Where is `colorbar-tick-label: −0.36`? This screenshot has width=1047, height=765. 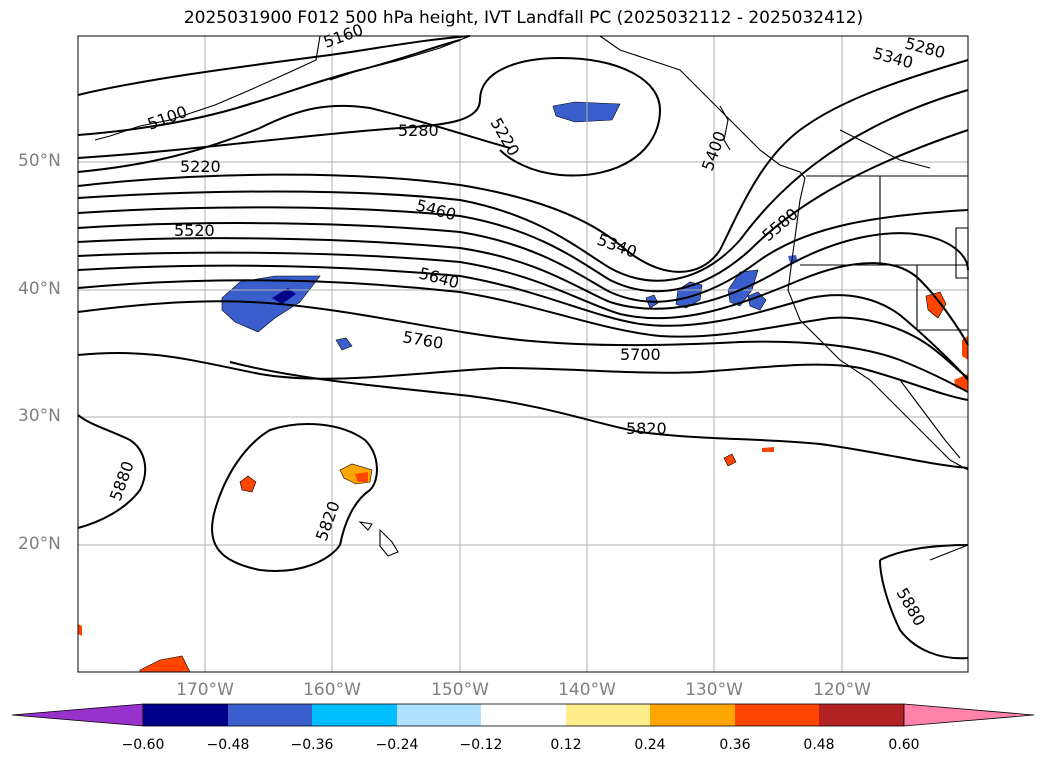
colorbar-tick-label: −0.36 is located at coordinates (312, 745).